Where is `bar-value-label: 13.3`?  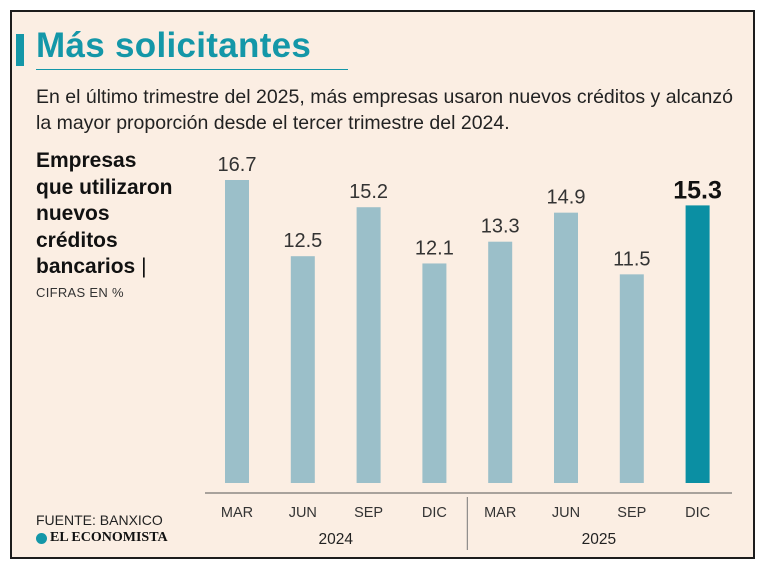
bar-value-label: 13.3 is located at coordinates (500, 227).